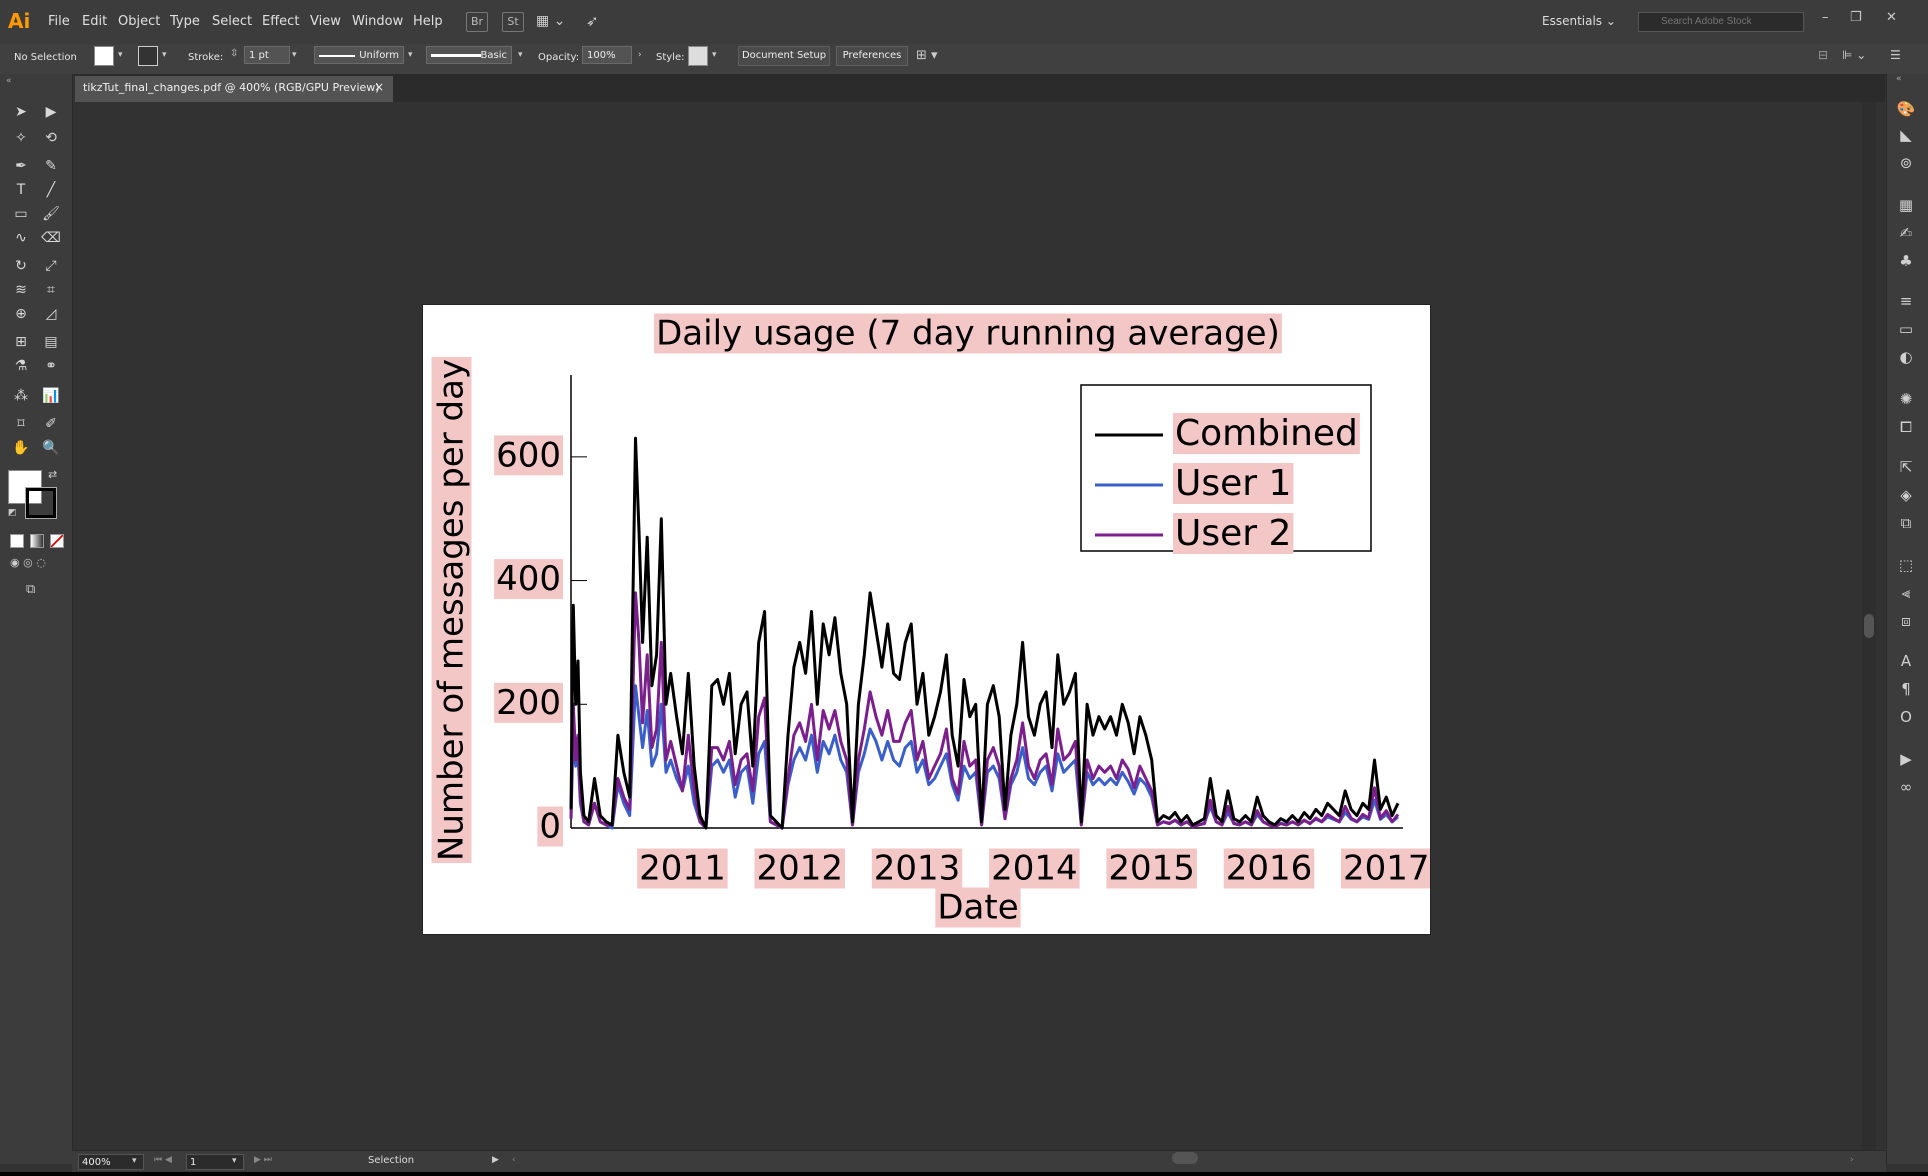 This screenshot has width=1928, height=1176. I want to click on stock-icon: St, so click(513, 22).